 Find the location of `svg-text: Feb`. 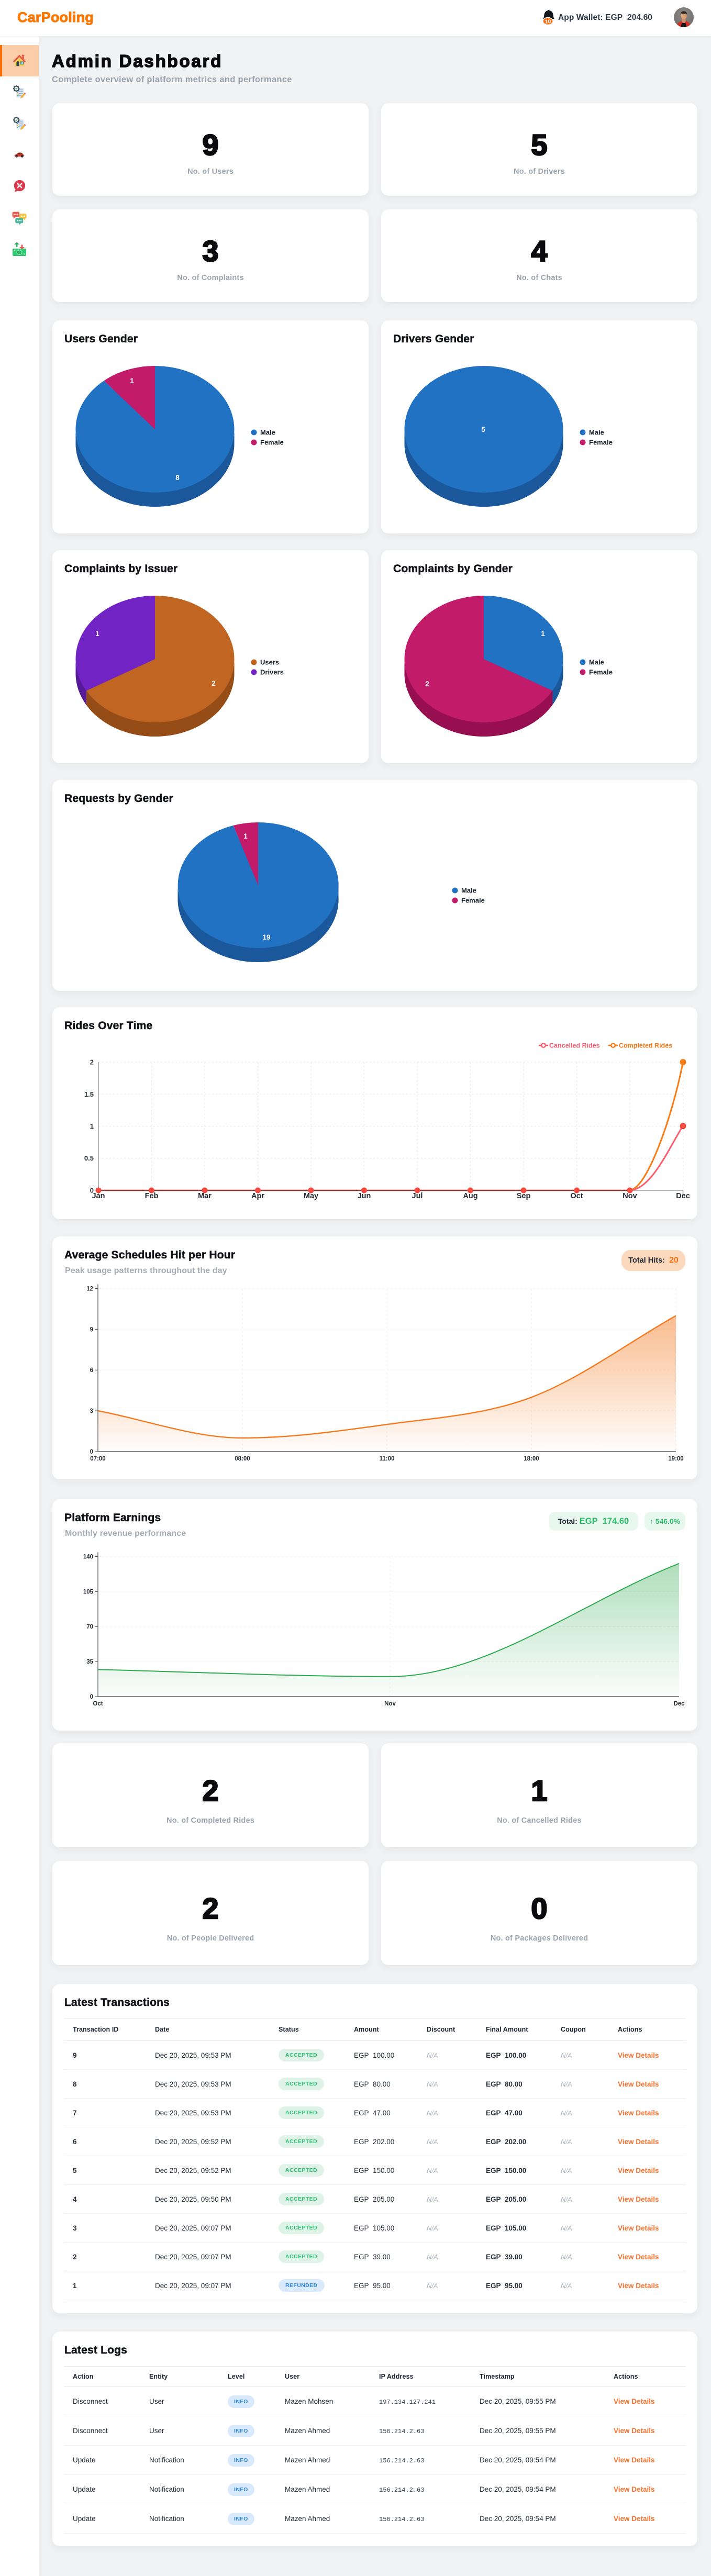

svg-text: Feb is located at coordinates (152, 1196).